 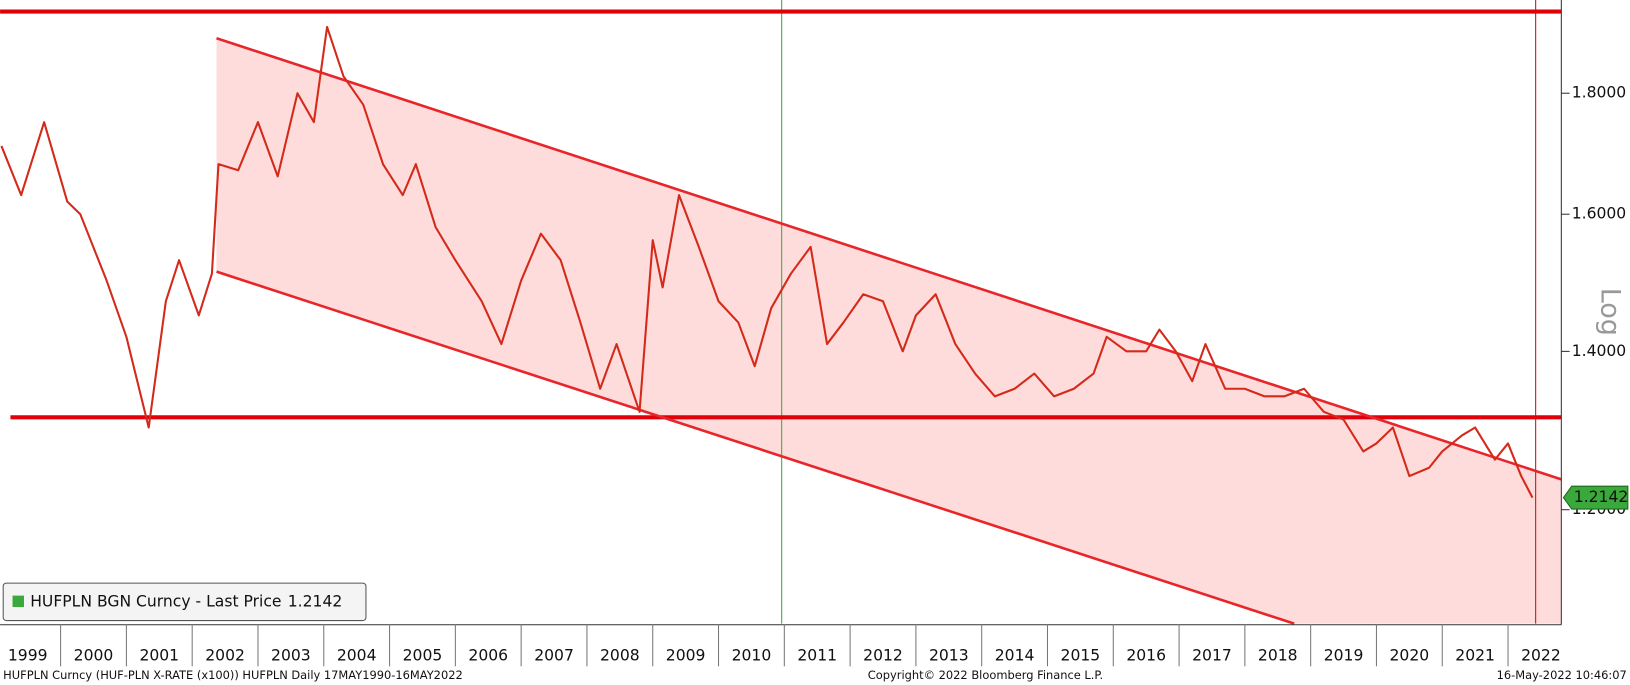 I want to click on x-tick-label: 2010, so click(x=752, y=655).